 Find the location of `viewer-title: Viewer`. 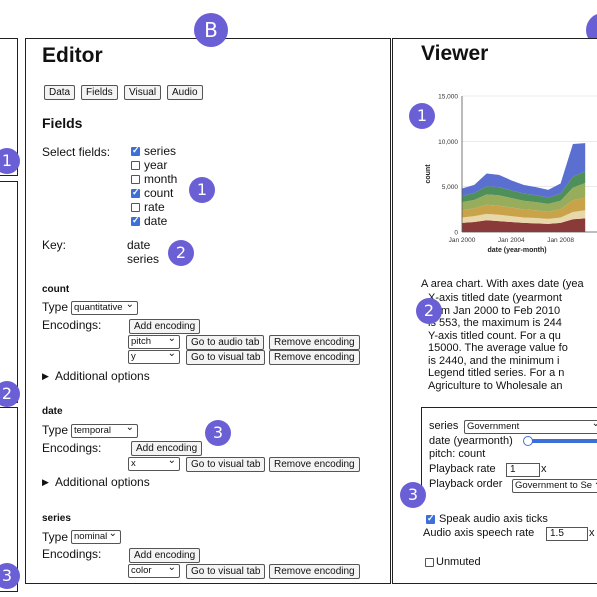

viewer-title: Viewer is located at coordinates (455, 53).